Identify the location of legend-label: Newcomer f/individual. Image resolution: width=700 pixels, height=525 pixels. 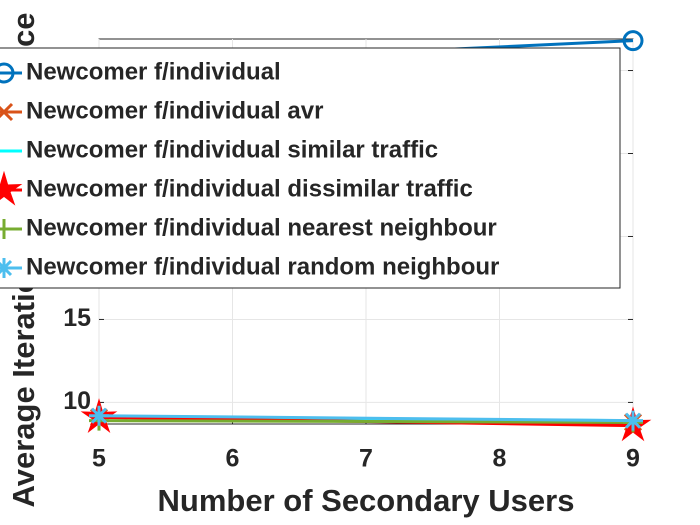
(153, 71).